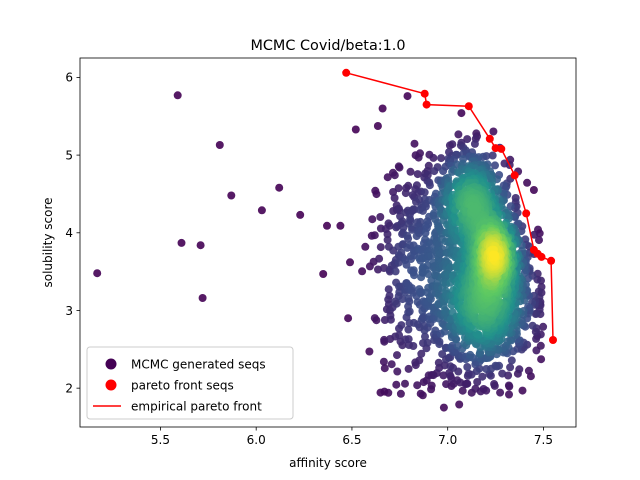 The width and height of the screenshot is (640, 480). What do you see at coordinates (72, 233) in the screenshot?
I see `y-axis: 2 3 4 5 6` at bounding box center [72, 233].